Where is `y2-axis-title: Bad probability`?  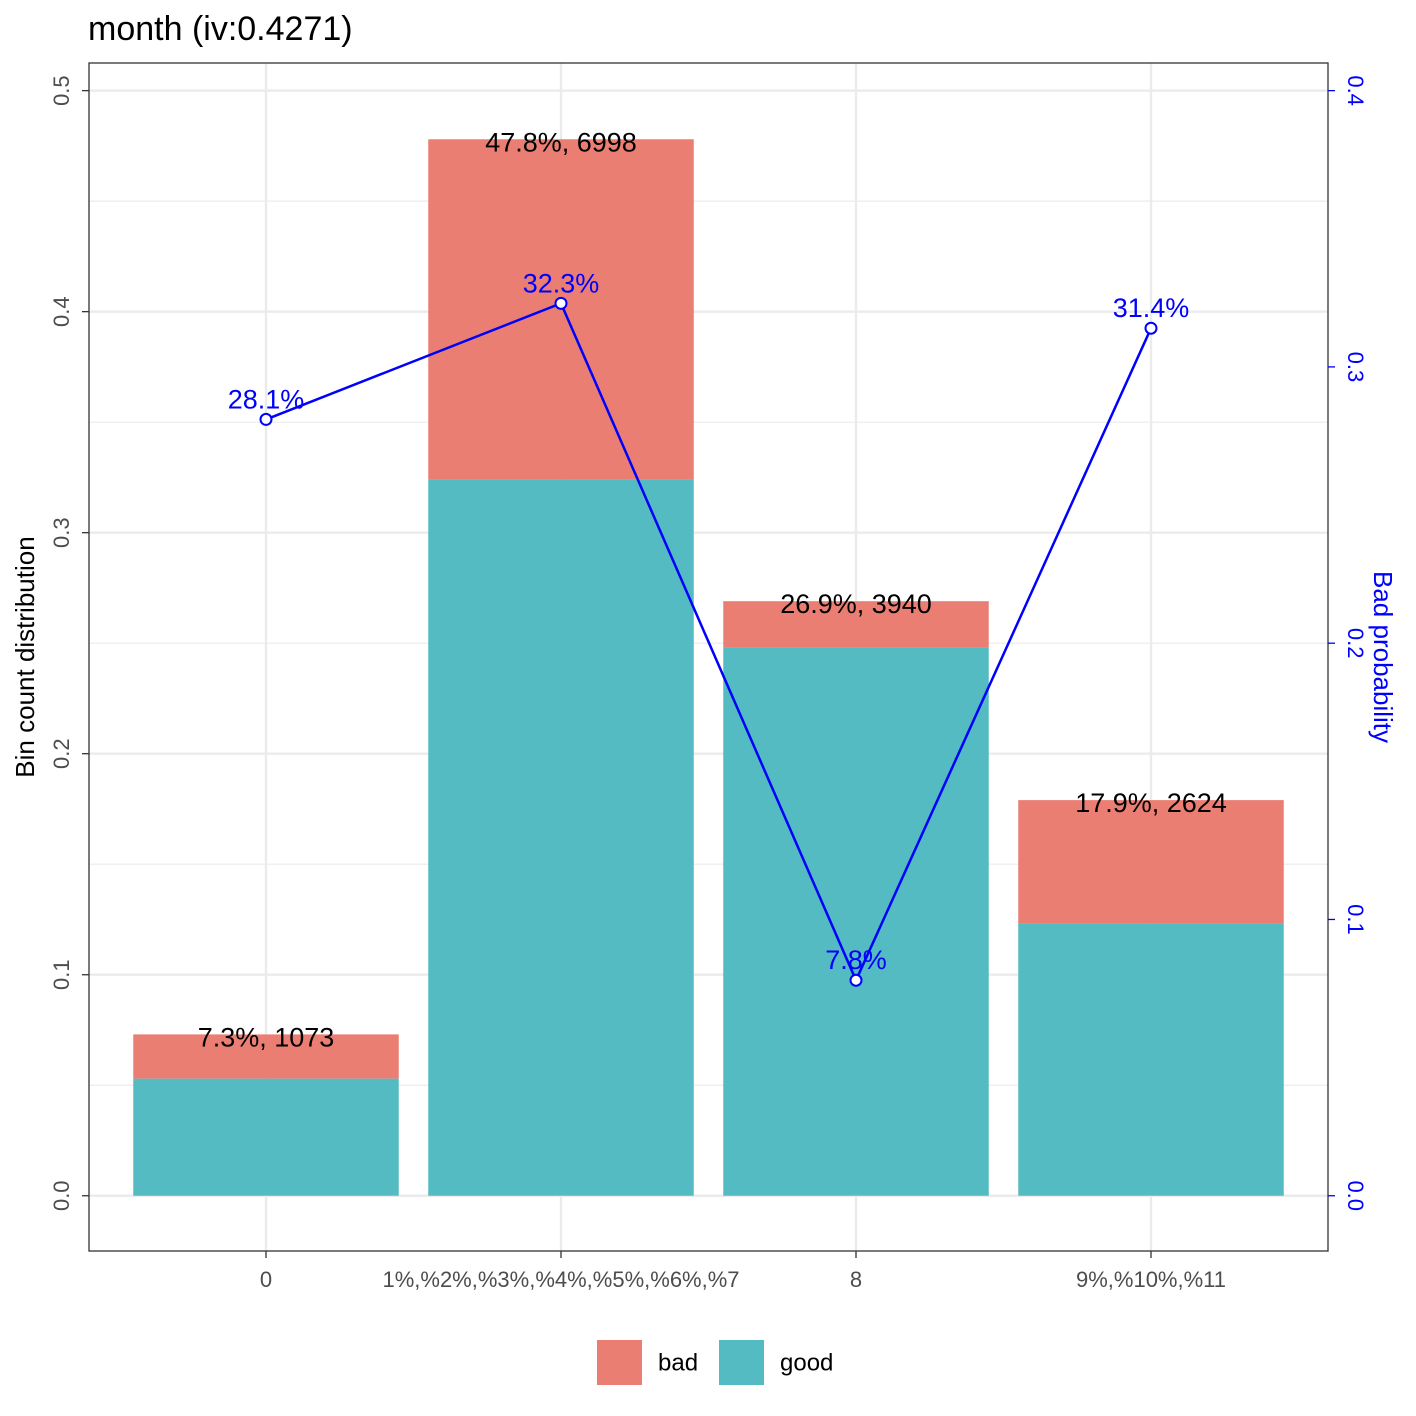
y2-axis-title: Bad probability is located at coordinates (1383, 657).